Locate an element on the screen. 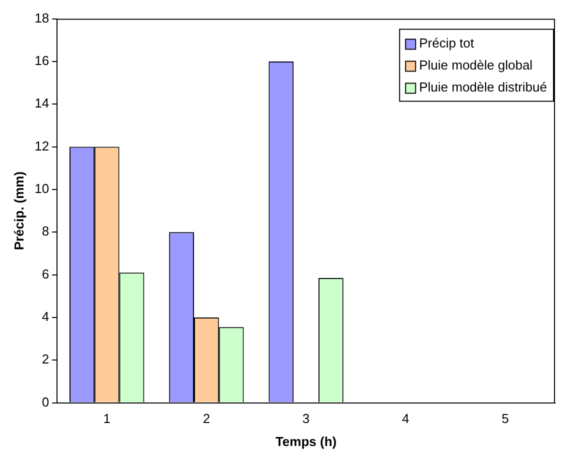 The height and width of the screenshot is (462, 577). x-tick-label: 5 is located at coordinates (505, 418).